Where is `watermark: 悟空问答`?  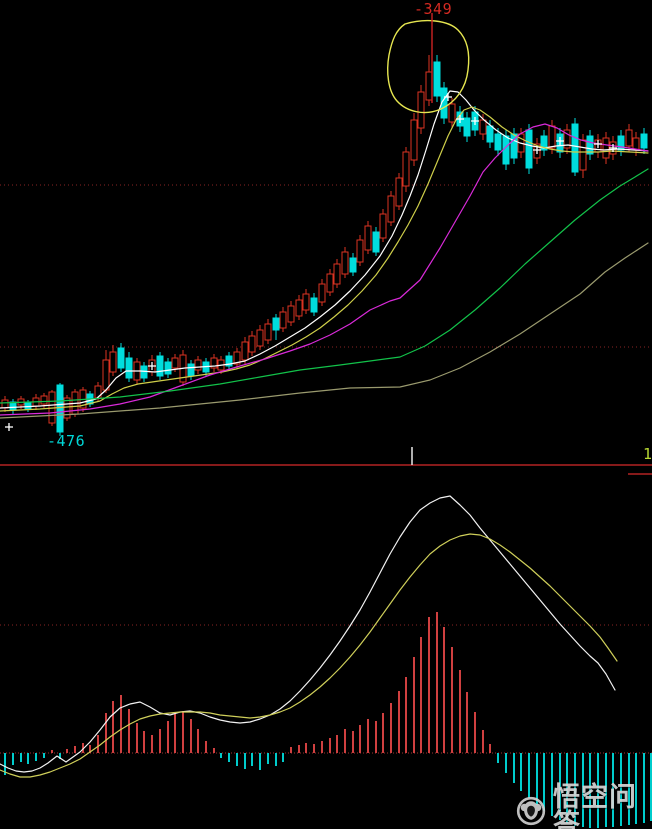 watermark: 悟空问答 is located at coordinates (584, 806).